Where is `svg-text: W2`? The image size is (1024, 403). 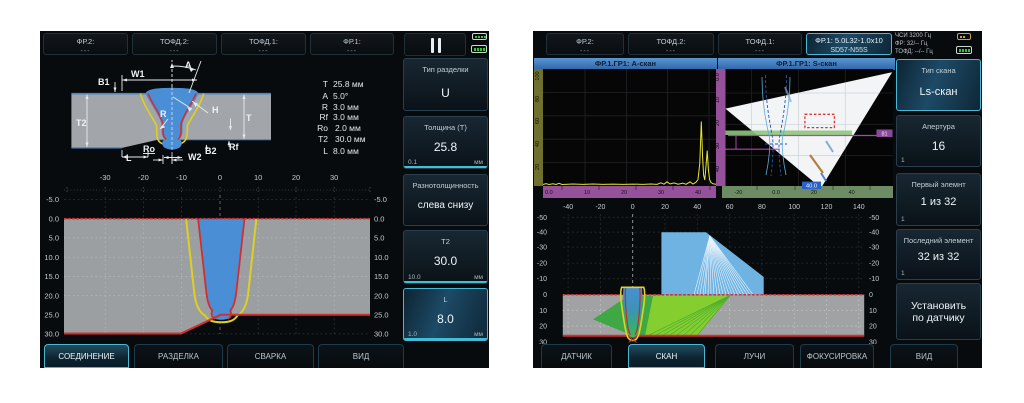
svg-text: W2 is located at coordinates (195, 157).